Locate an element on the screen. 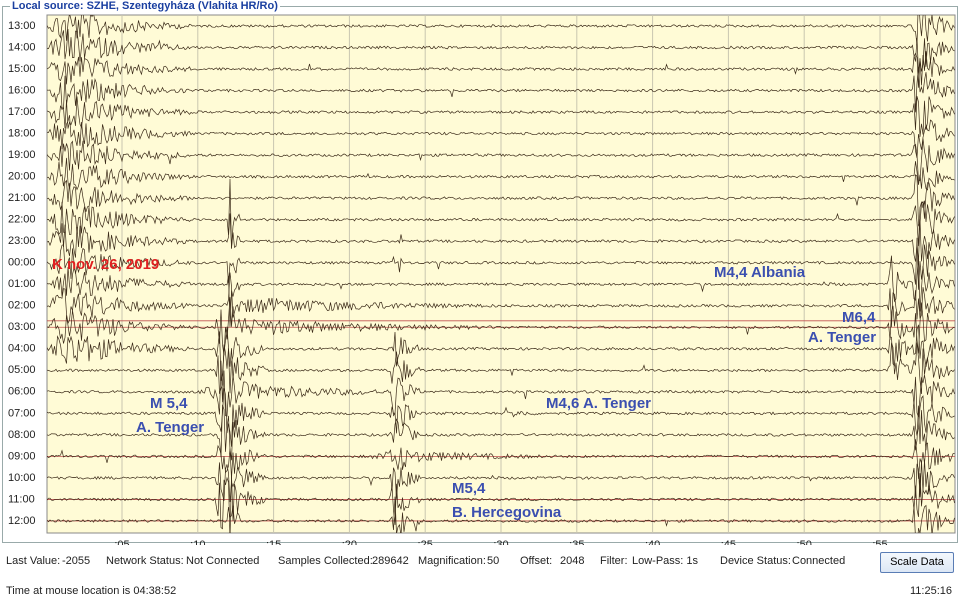 The image size is (960, 601). annotation: B. Hercegovina is located at coordinates (507, 512).